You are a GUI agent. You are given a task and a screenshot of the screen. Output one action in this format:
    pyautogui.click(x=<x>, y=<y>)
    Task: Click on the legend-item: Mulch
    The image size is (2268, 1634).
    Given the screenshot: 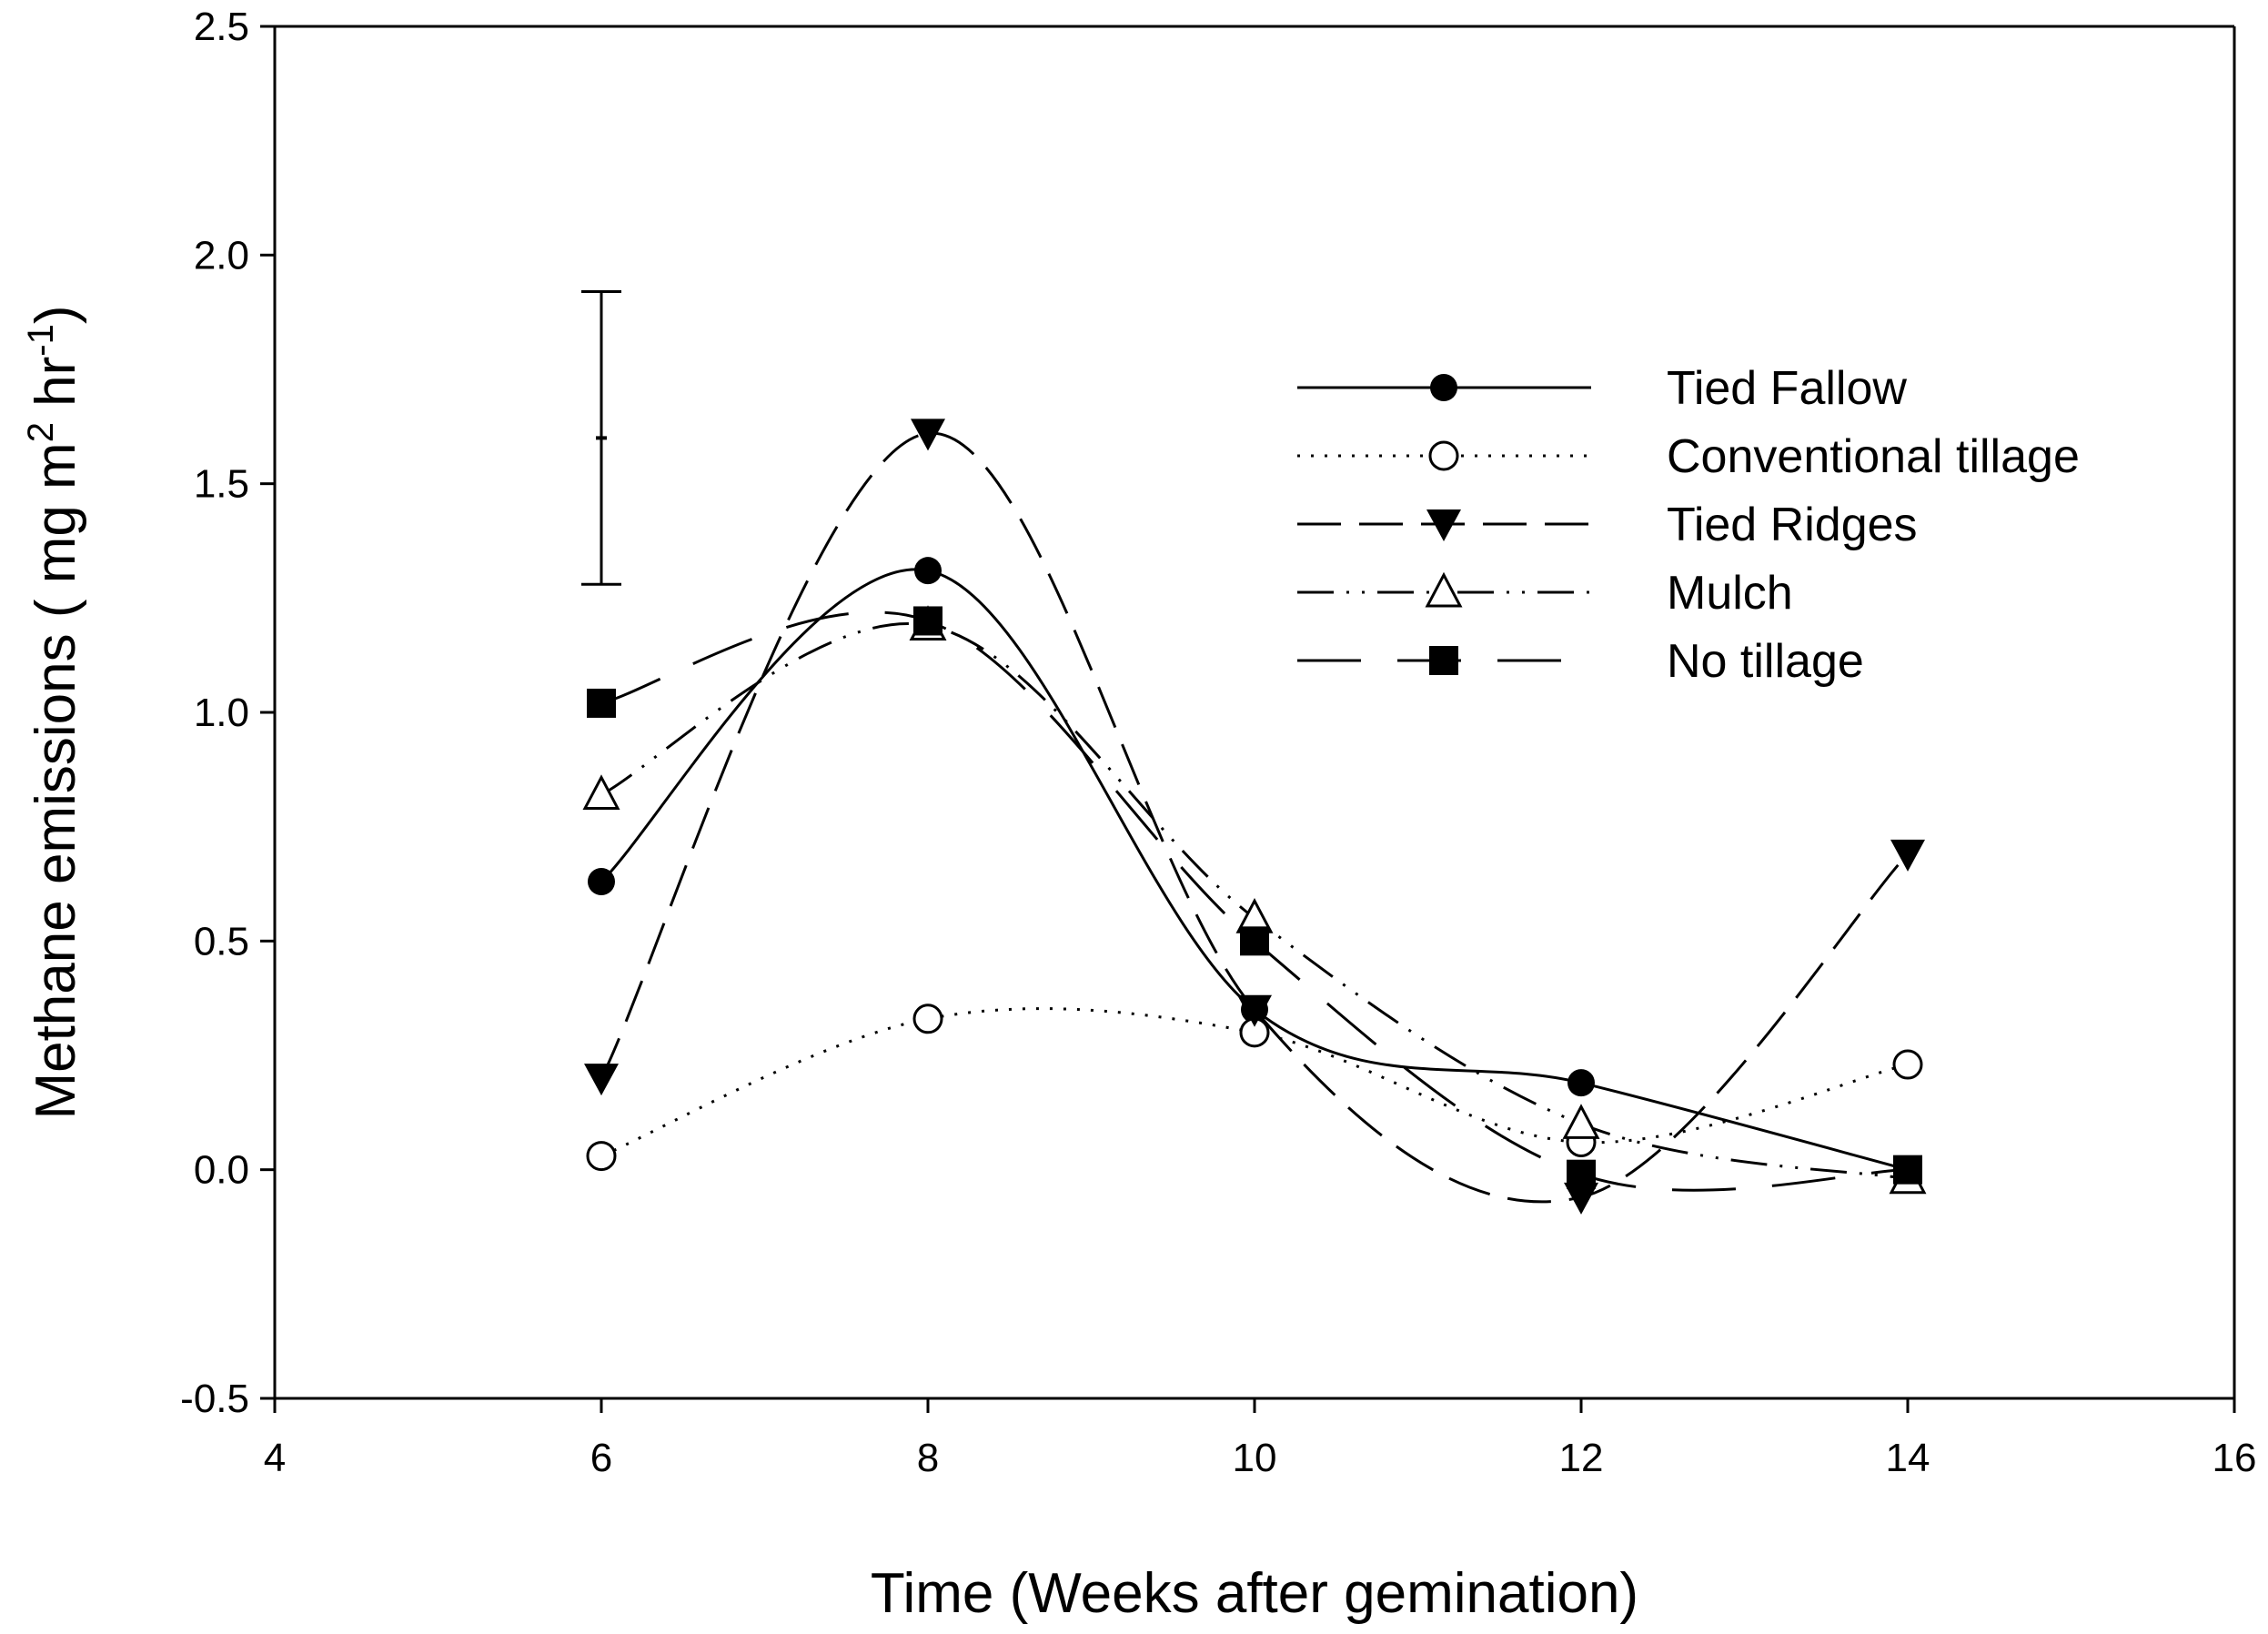 What is the action you would take?
    pyautogui.click(x=1545, y=594)
    